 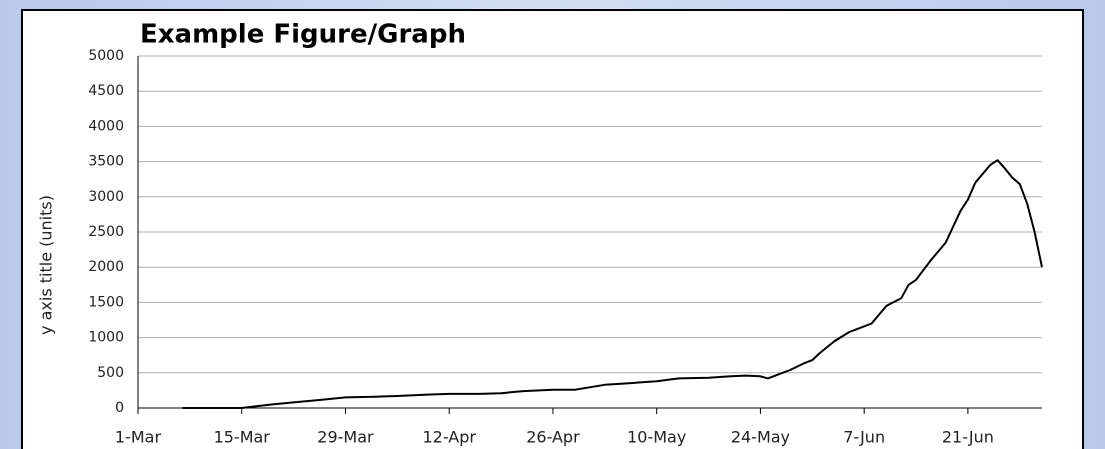 What do you see at coordinates (303, 35) in the screenshot?
I see `chart-title: Example Figure/Graph` at bounding box center [303, 35].